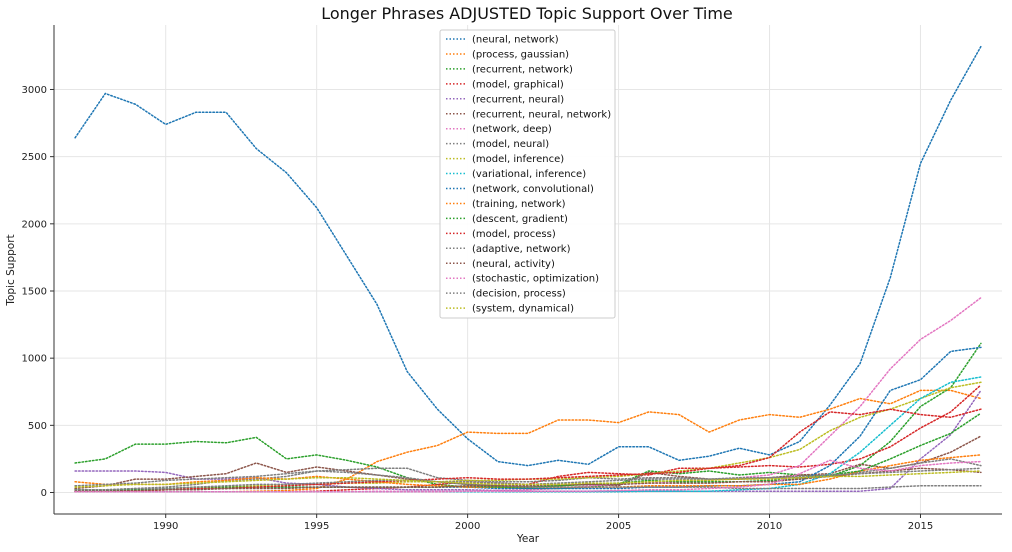  What do you see at coordinates (521, 249) in the screenshot?
I see `legend-entry: (adaptive, network)` at bounding box center [521, 249].